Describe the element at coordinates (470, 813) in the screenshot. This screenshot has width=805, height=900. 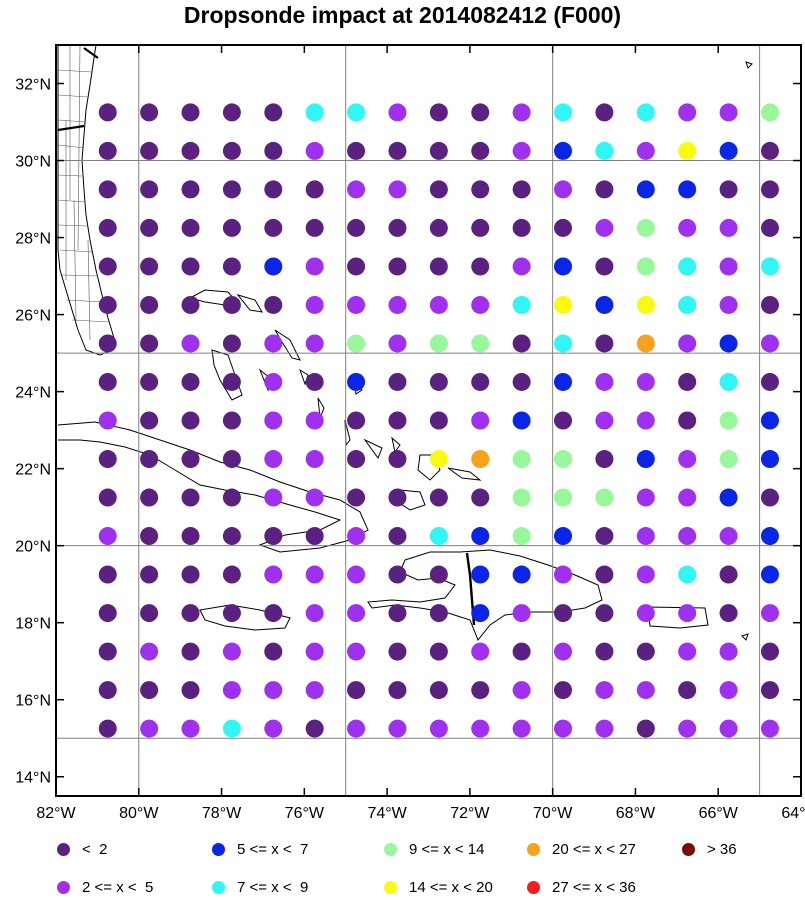
I see `lon-tick-label: 72°W` at that location.